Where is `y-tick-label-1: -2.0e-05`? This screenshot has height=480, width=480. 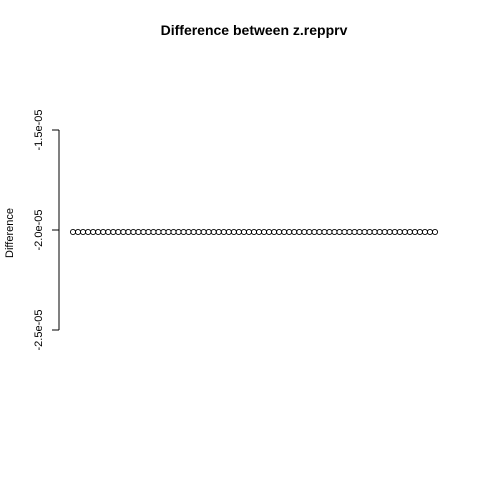
y-tick-label-1: -2.0e-05 is located at coordinates (39, 230).